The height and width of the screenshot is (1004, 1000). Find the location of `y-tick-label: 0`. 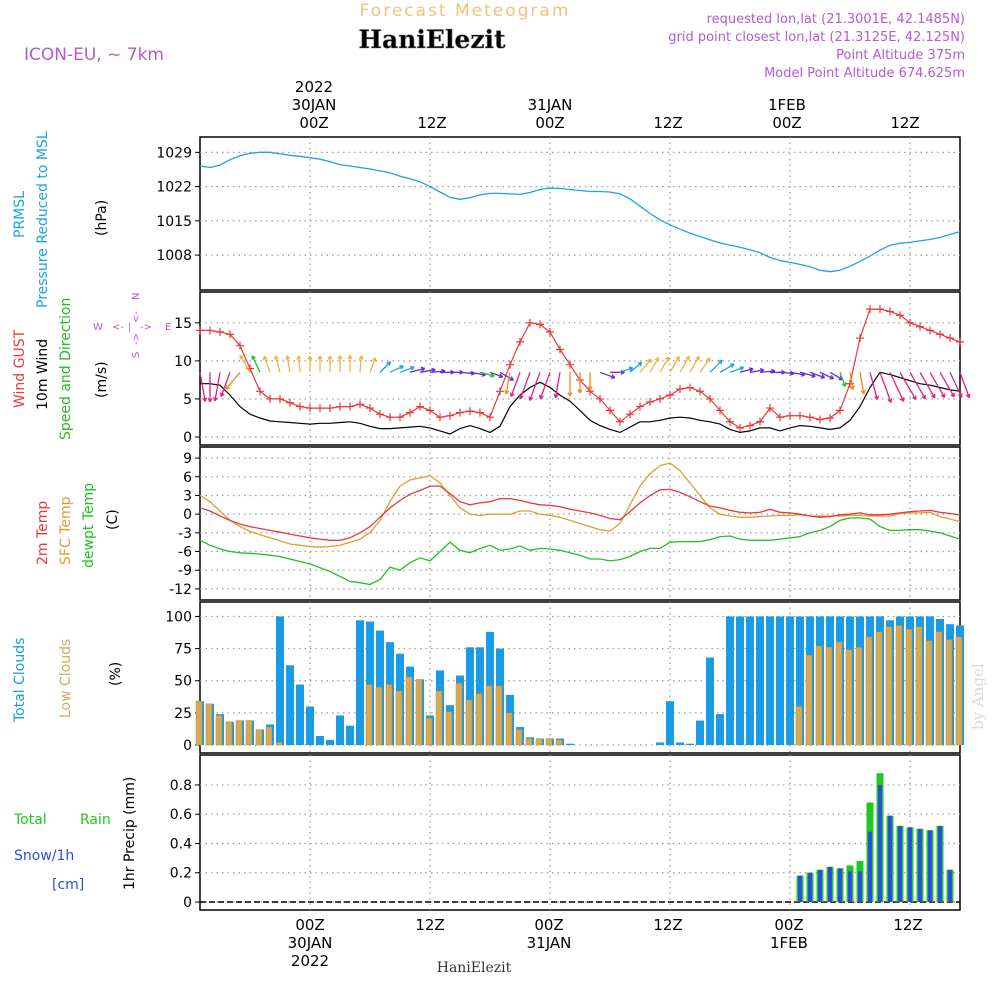

y-tick-label: 0 is located at coordinates (187, 903).